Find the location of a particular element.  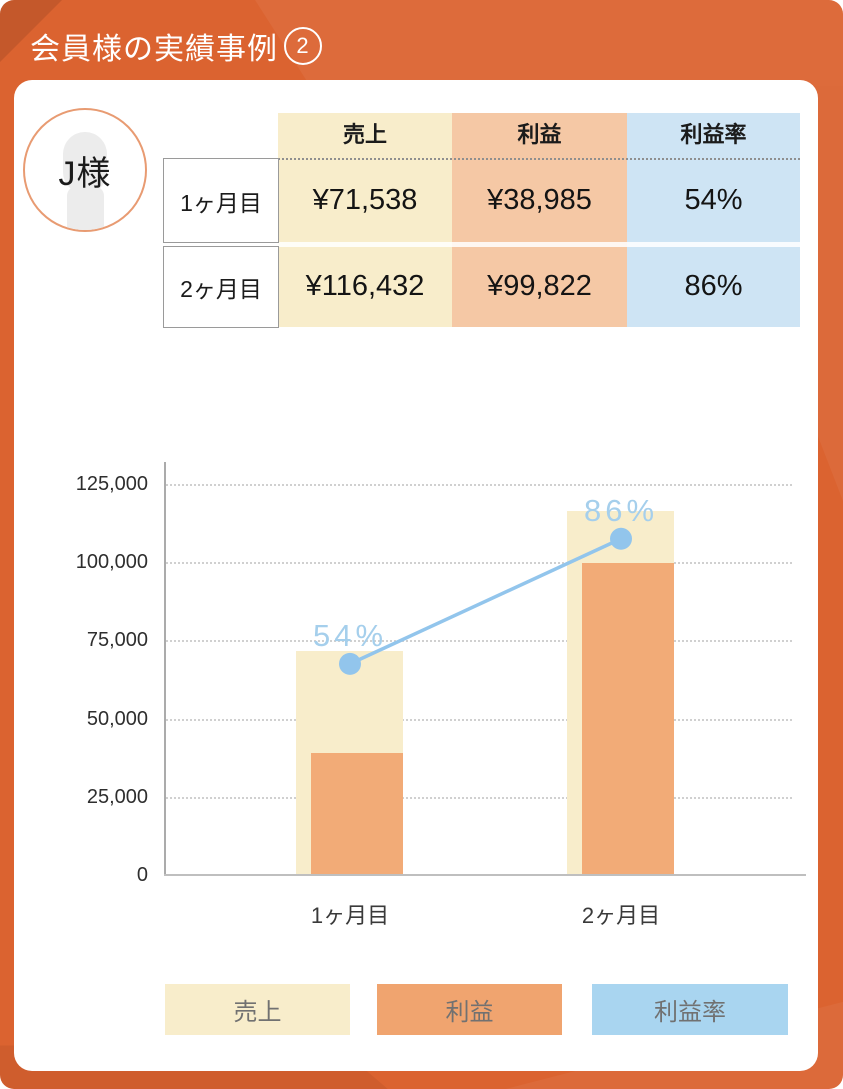

table-cell-rate-month2: 86% is located at coordinates (713, 286).